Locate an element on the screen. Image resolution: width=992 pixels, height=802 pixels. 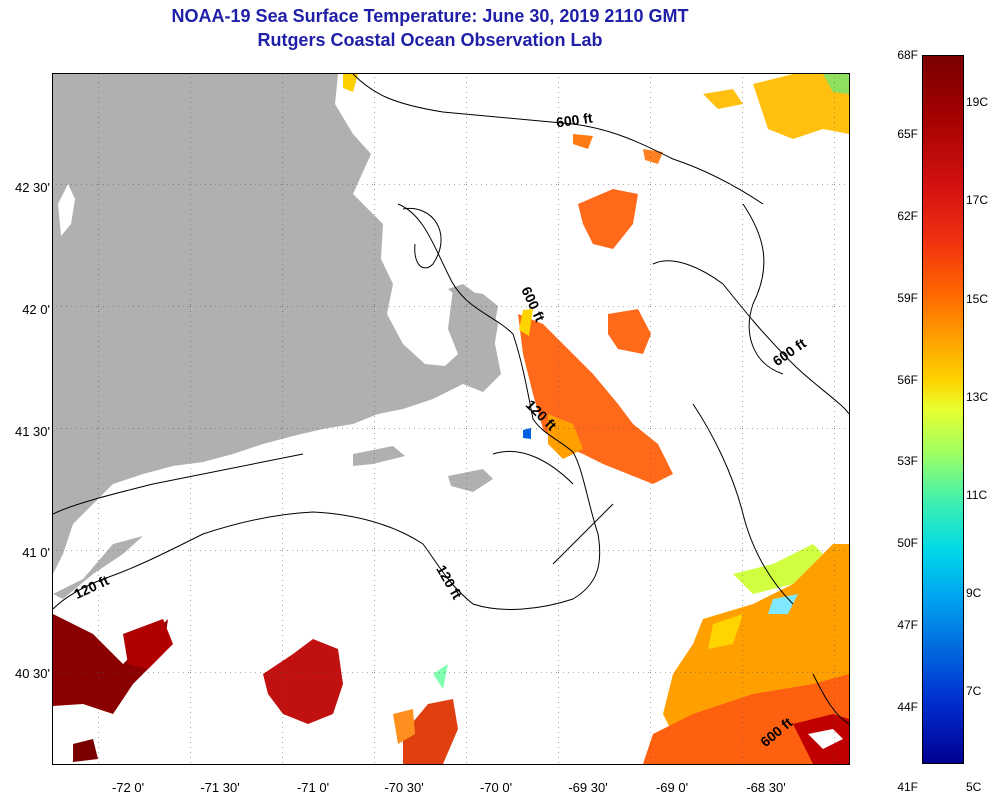
colorbar-f-label: 68F is located at coordinates (907, 55).